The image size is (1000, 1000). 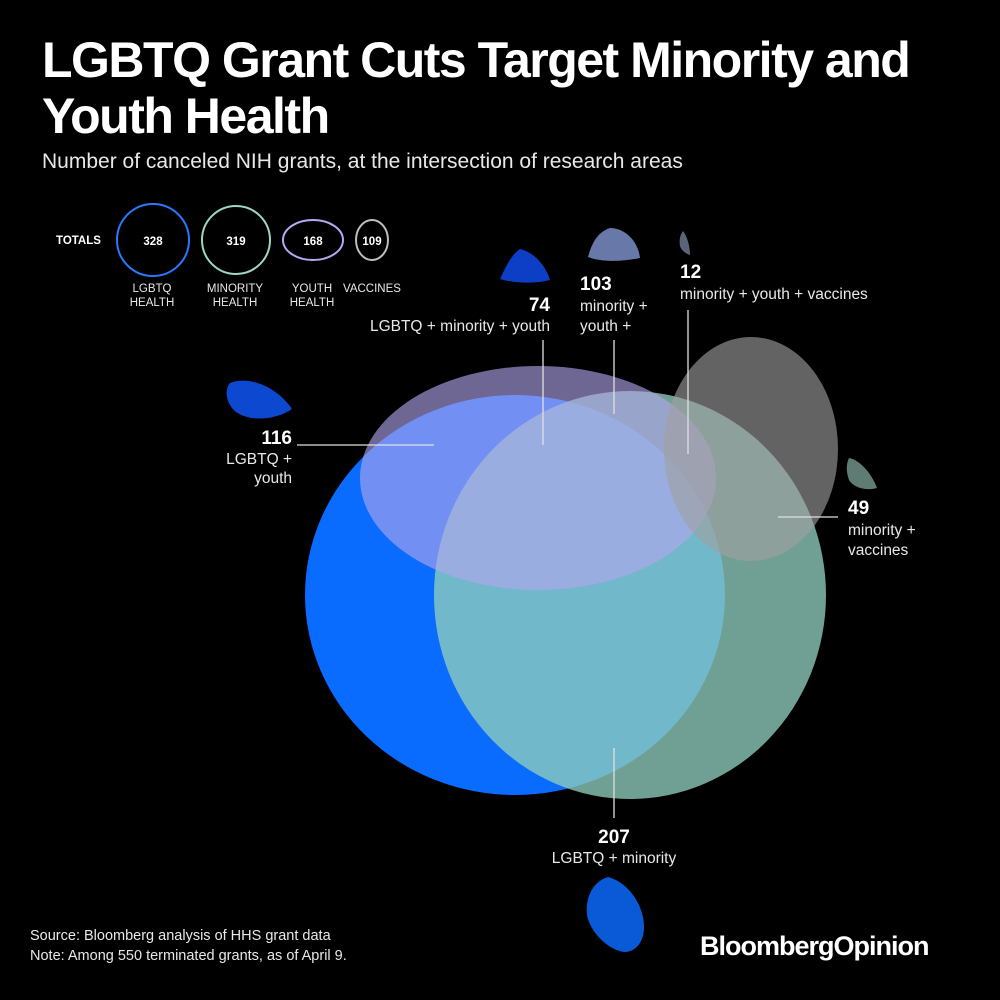 I want to click on text-lgbtq-youth-2: youth, so click(x=273, y=478).